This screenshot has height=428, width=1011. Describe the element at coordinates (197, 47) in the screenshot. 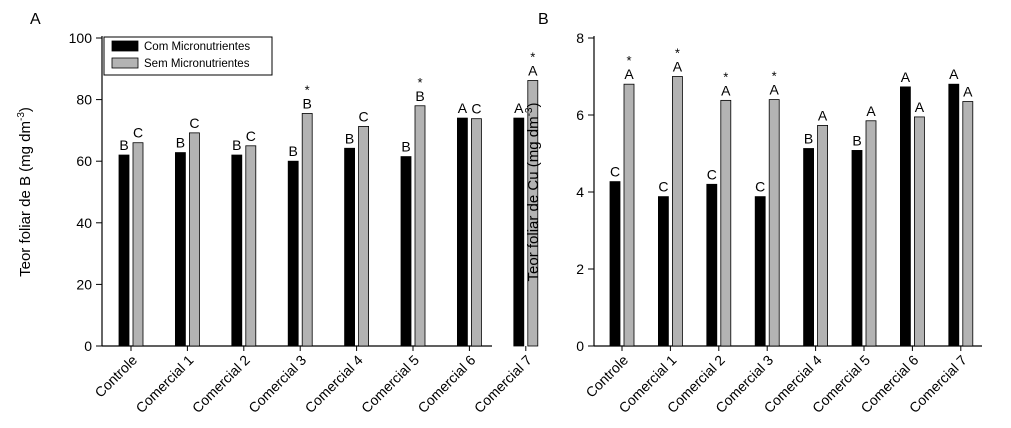

I see `legend-label: Com Micronutrientes` at that location.